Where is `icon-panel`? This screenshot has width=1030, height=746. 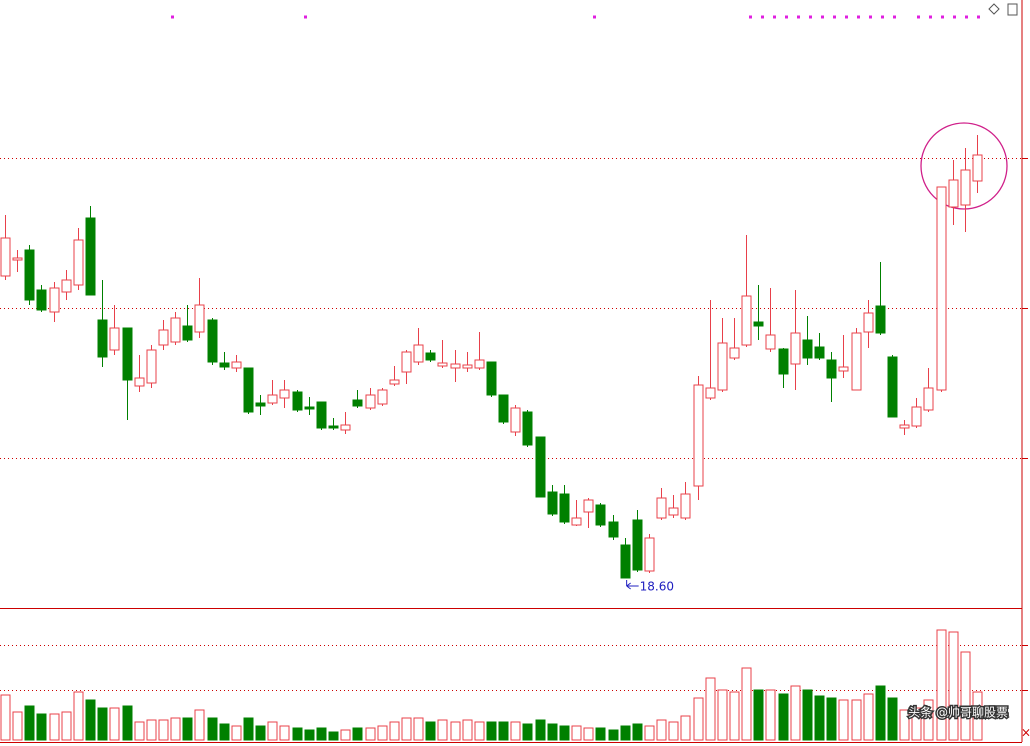 icon-panel is located at coordinates (1012, 9).